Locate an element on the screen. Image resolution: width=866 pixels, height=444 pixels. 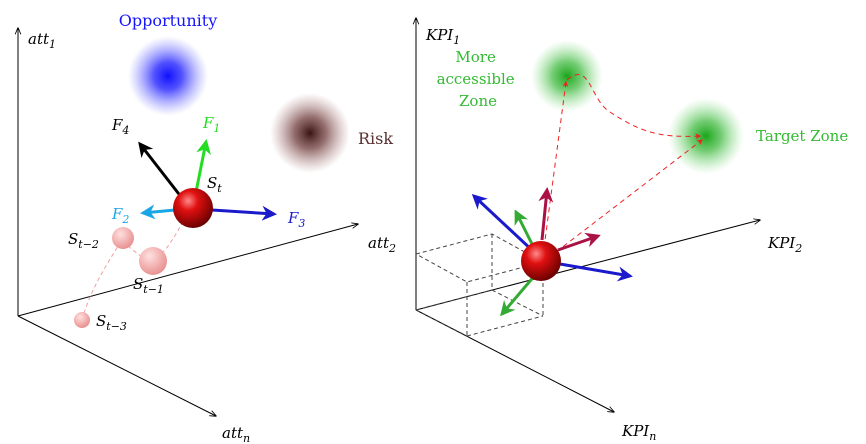
left-axis-z is located at coordinates (116, 365).